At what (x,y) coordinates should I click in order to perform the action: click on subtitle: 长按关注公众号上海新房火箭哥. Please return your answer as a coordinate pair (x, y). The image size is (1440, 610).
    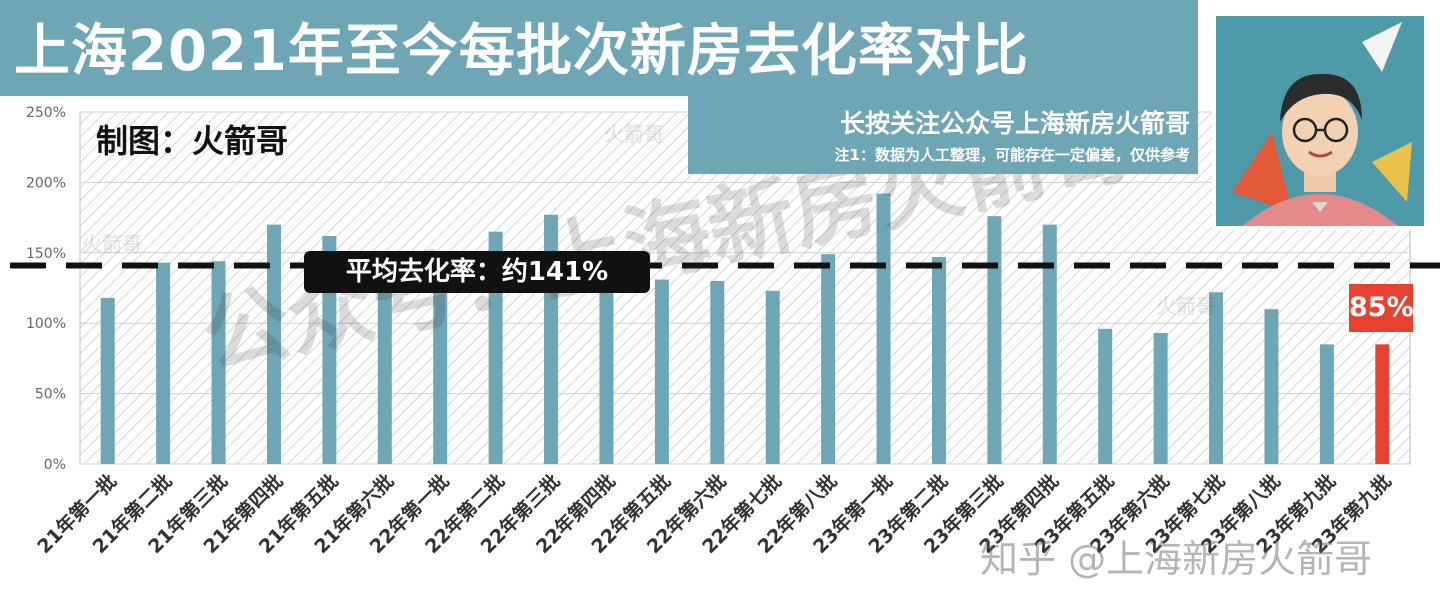
    Looking at the image, I should click on (1014, 123).